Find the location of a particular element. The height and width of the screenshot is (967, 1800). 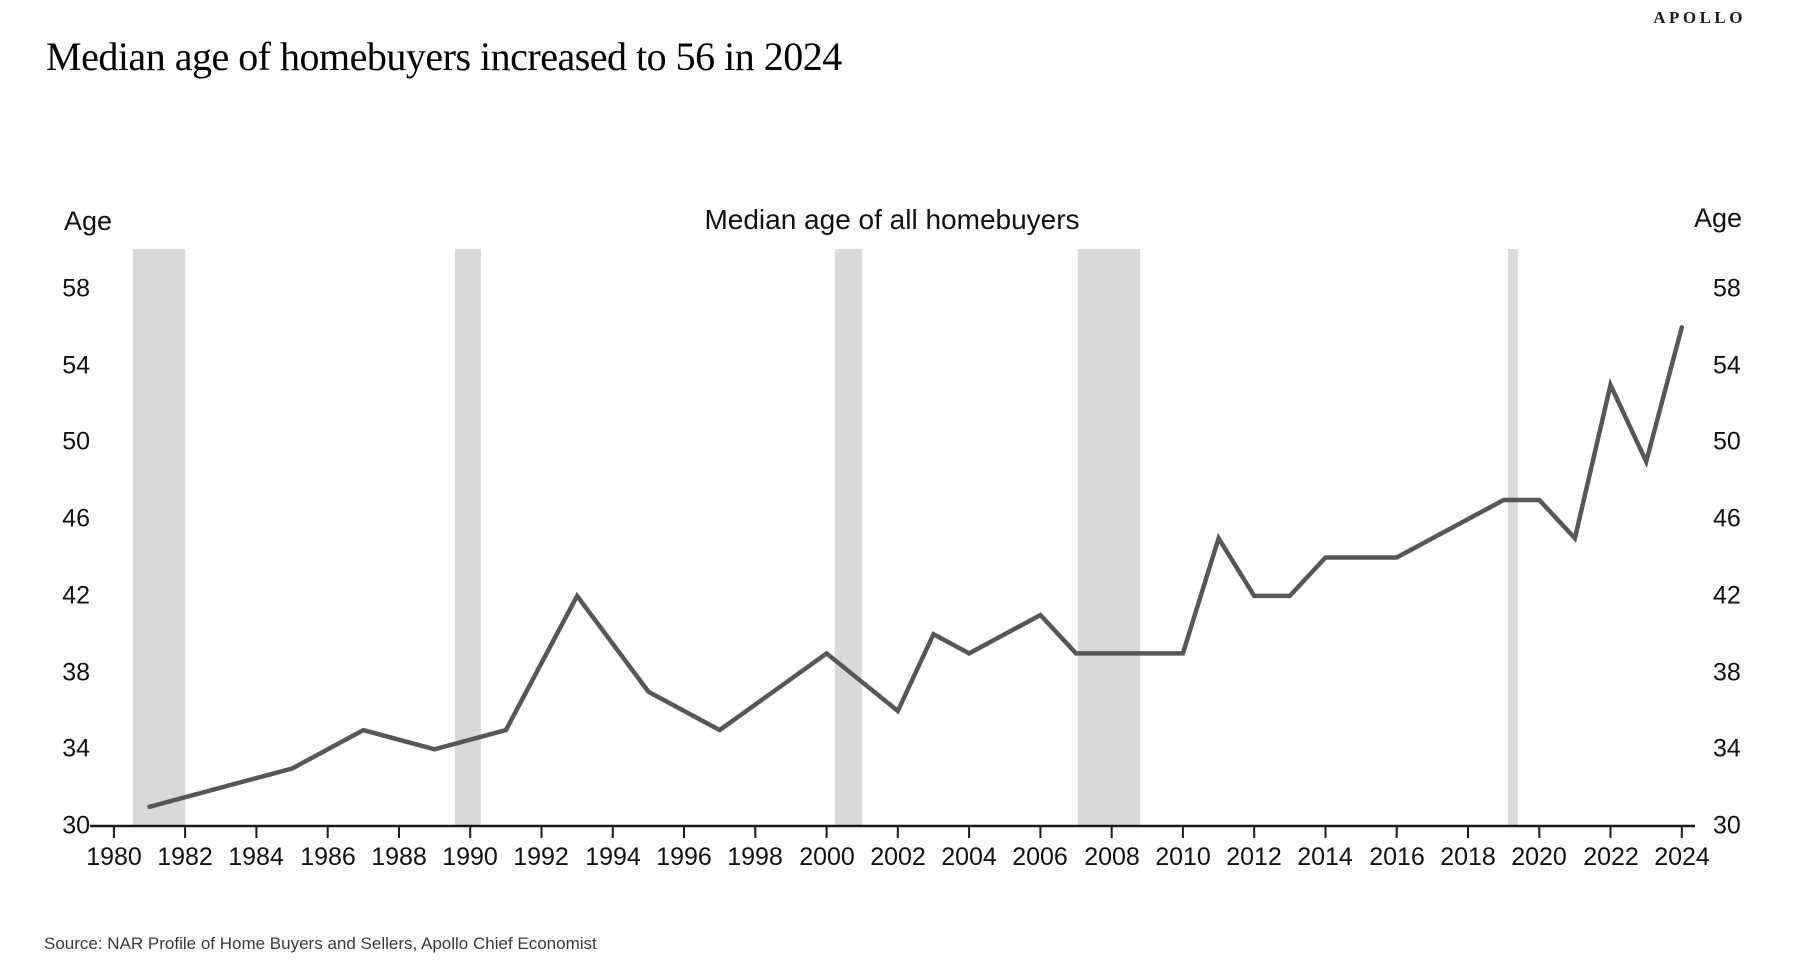

x-tick-label: 1990 is located at coordinates (470, 857).